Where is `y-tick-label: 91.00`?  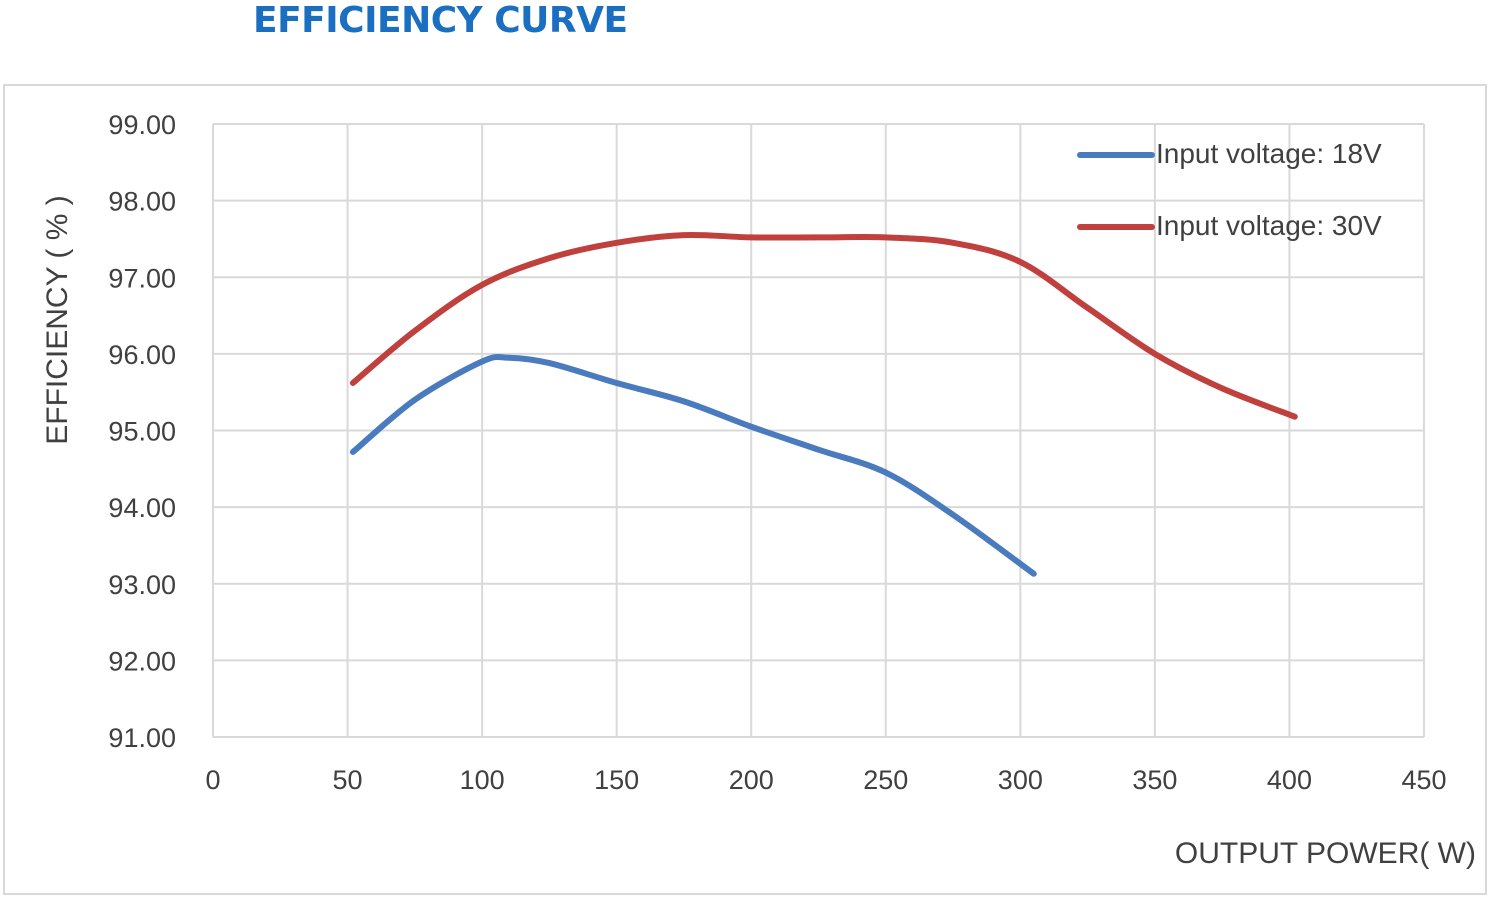
y-tick-label: 91.00 is located at coordinates (142, 738).